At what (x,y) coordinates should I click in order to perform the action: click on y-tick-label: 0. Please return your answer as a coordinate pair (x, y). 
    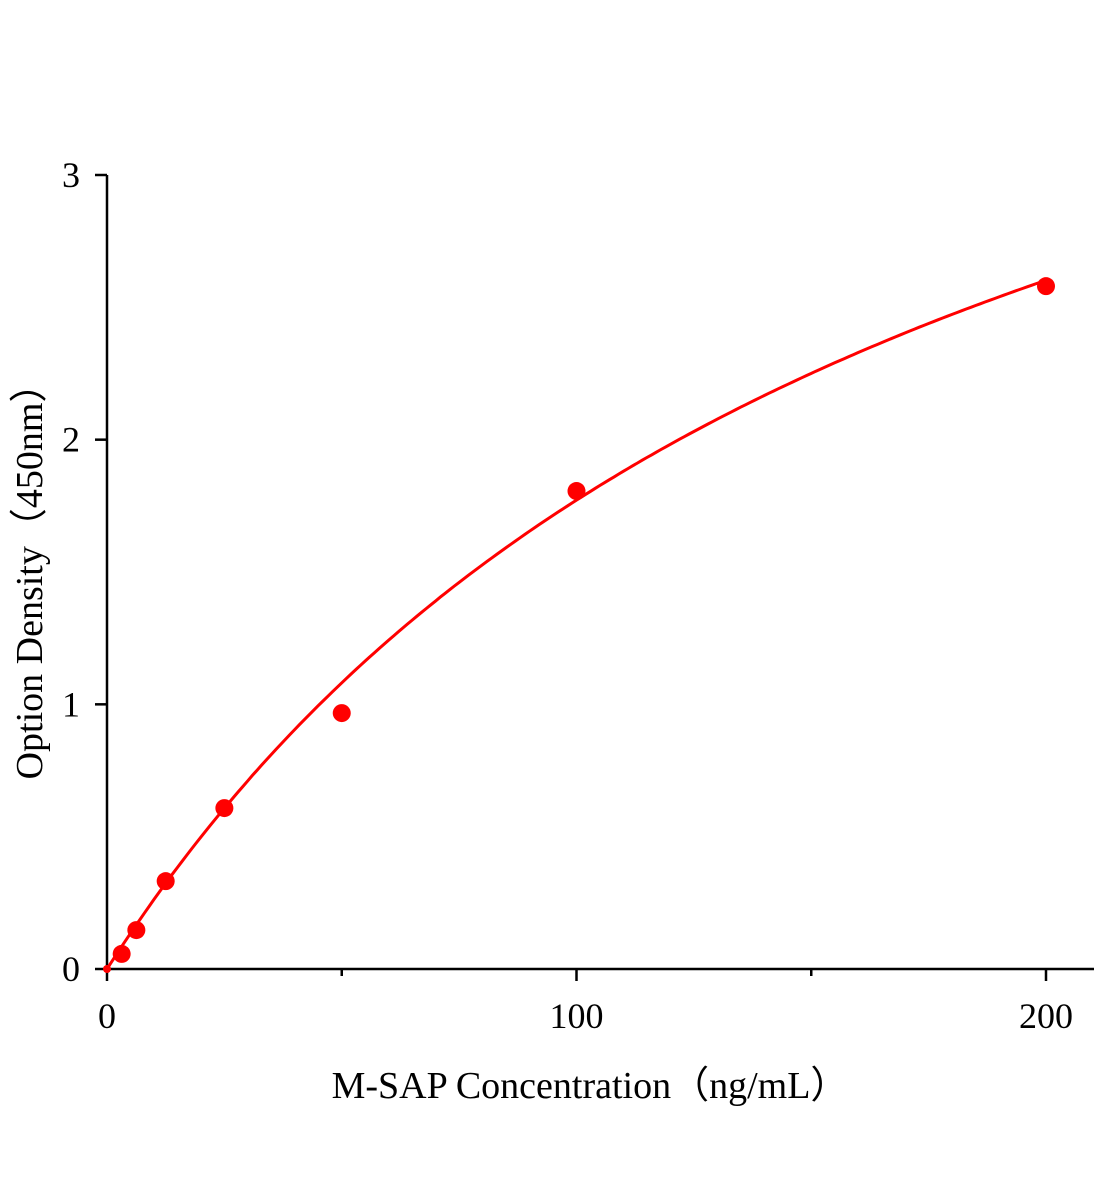
    Looking at the image, I should click on (71, 969).